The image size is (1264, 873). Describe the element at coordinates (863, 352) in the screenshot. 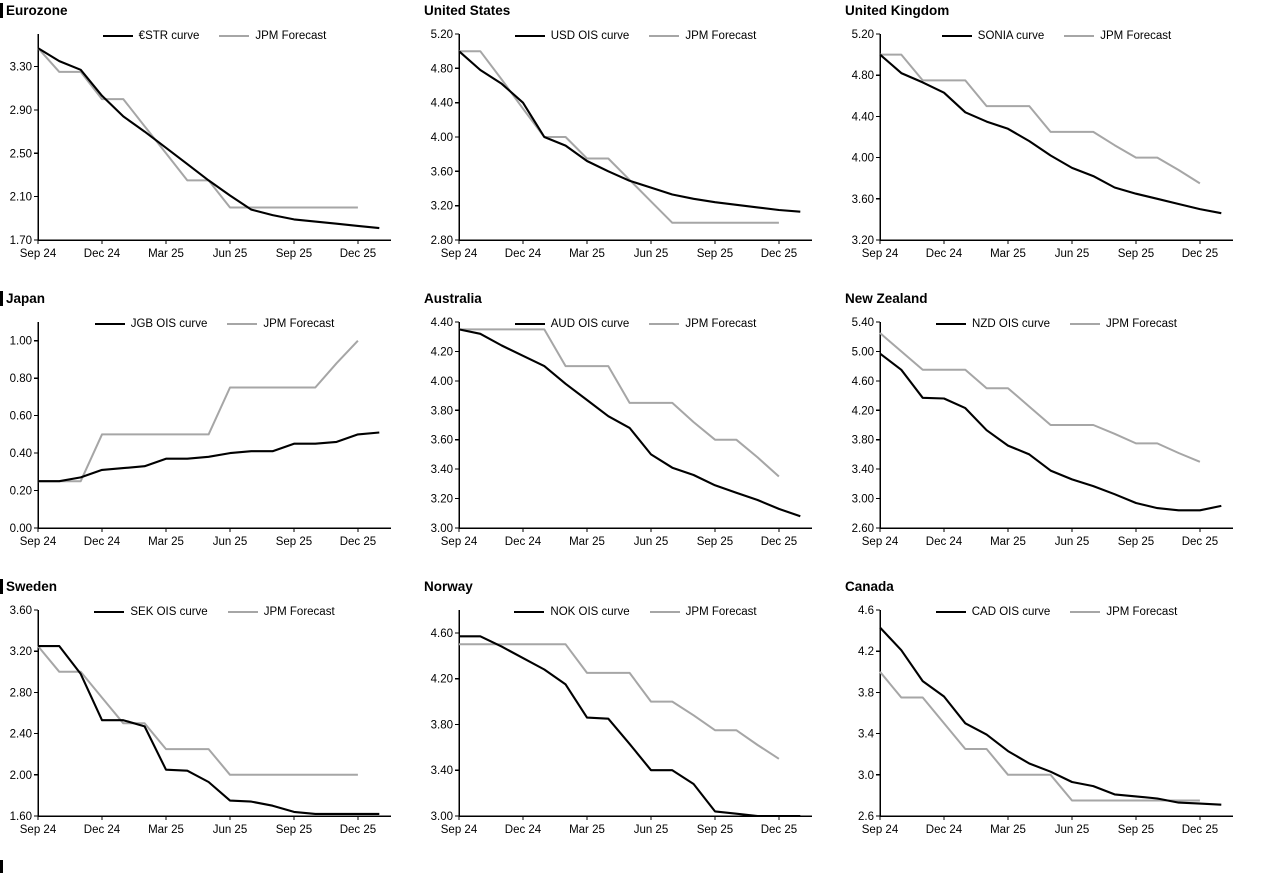

I see `svg-text: 5.00` at that location.